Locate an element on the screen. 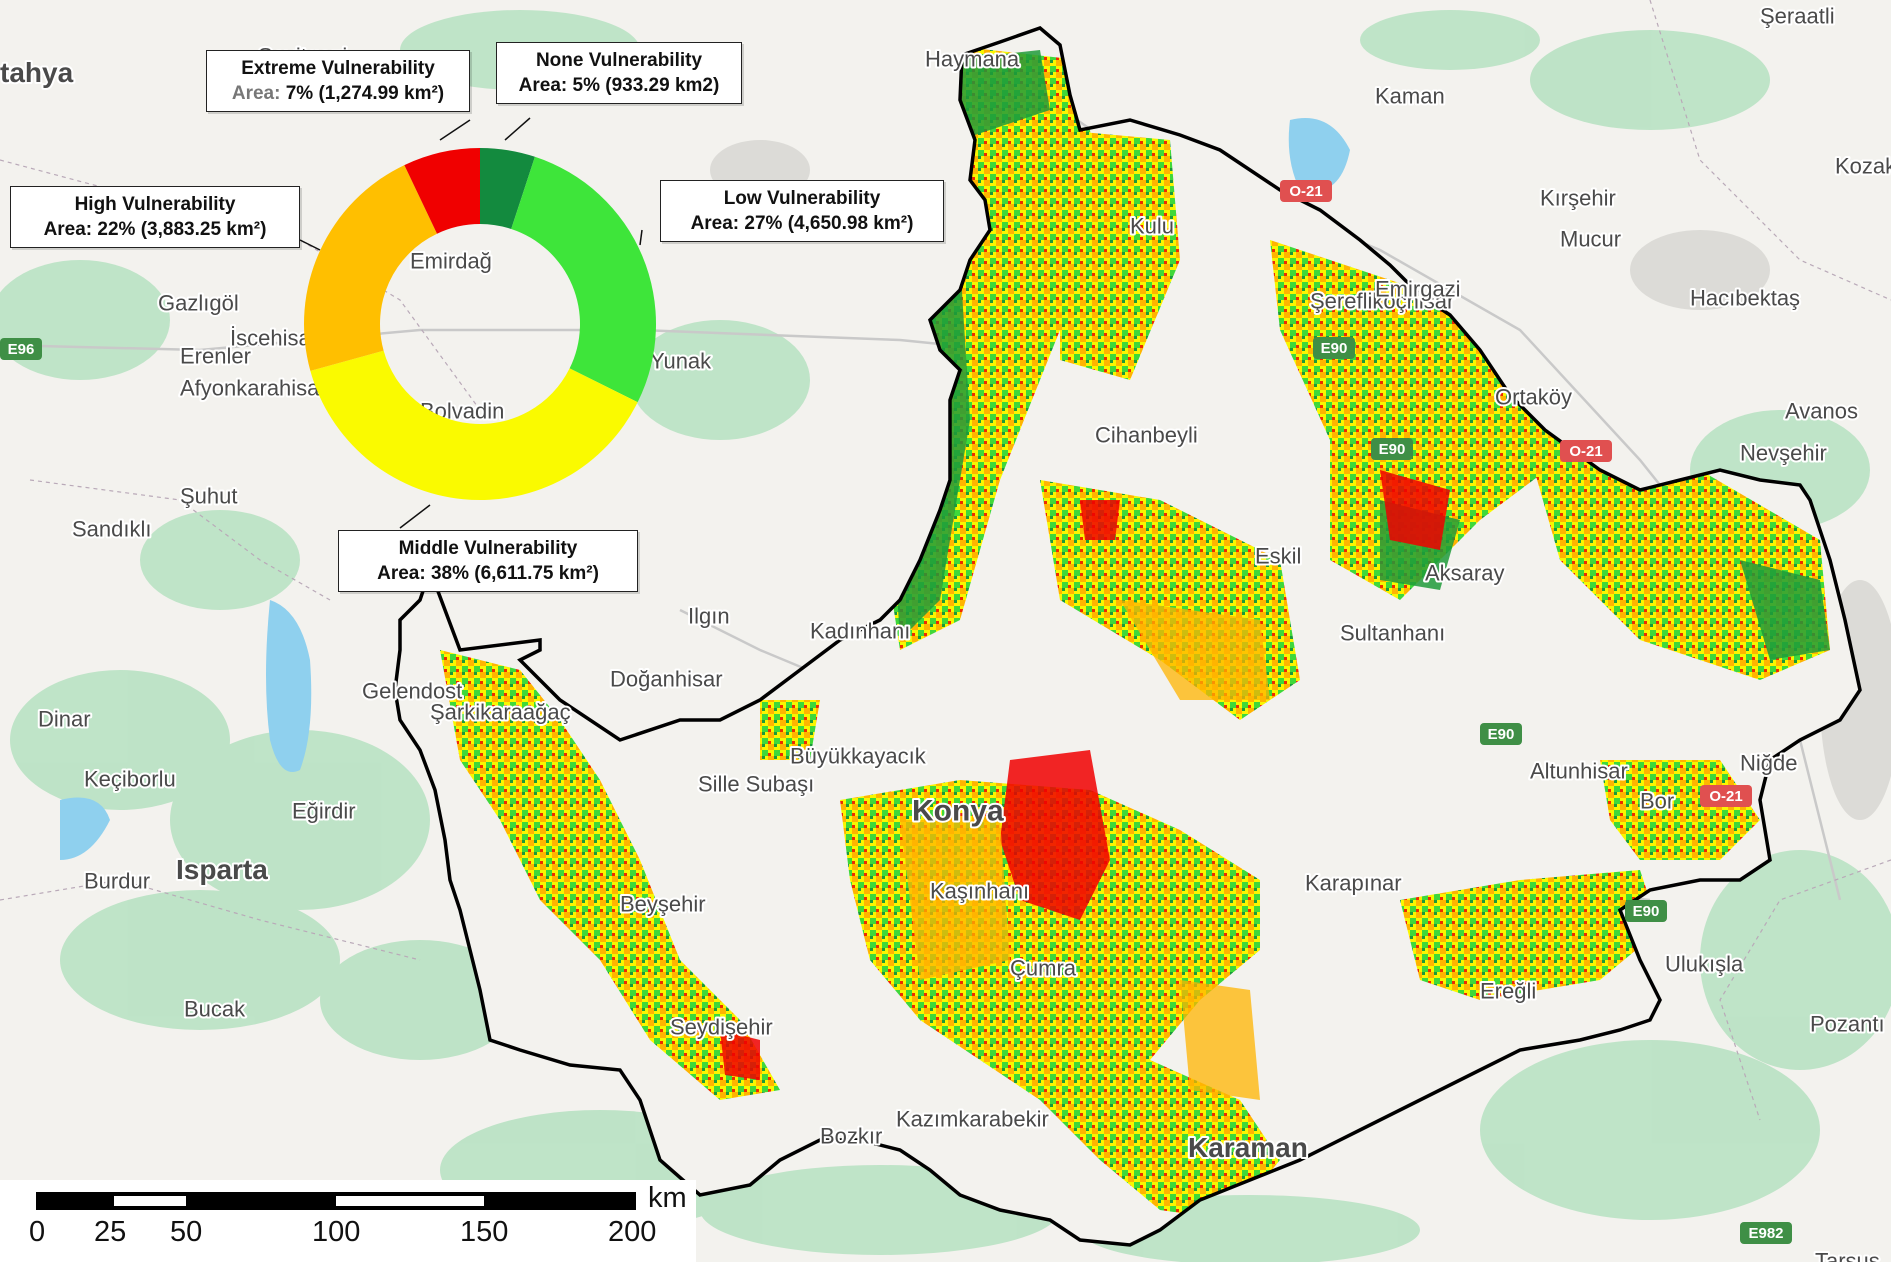 This screenshot has height=1262, width=1891. place-label: Bor is located at coordinates (1657, 801).